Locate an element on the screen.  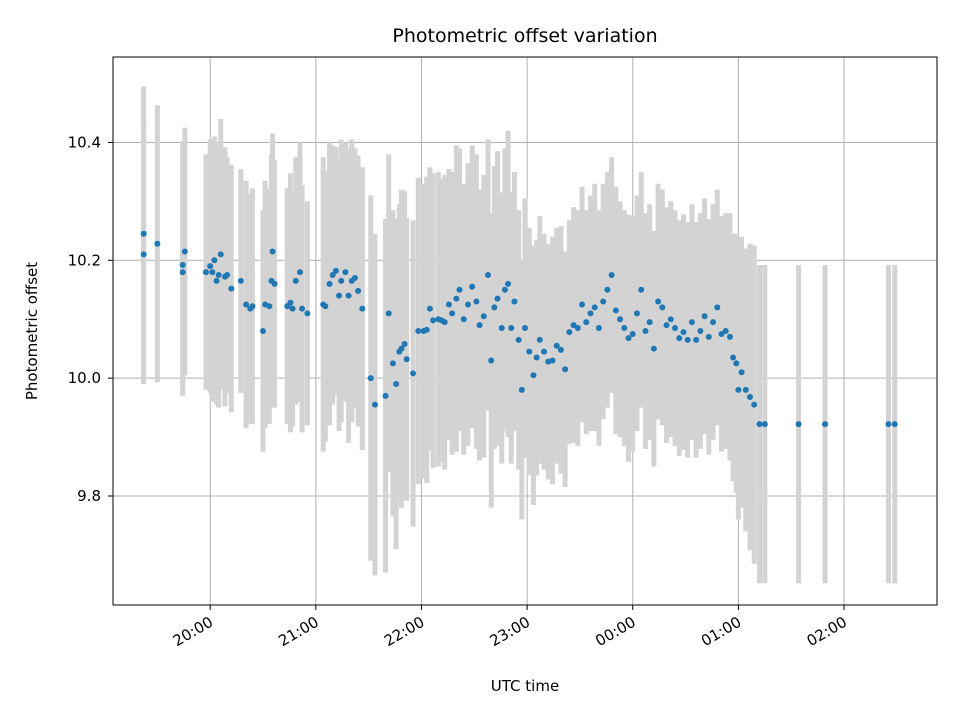
y-axis-ticks: 9.8 10.0 10.2 10.4 is located at coordinates (90, 319).